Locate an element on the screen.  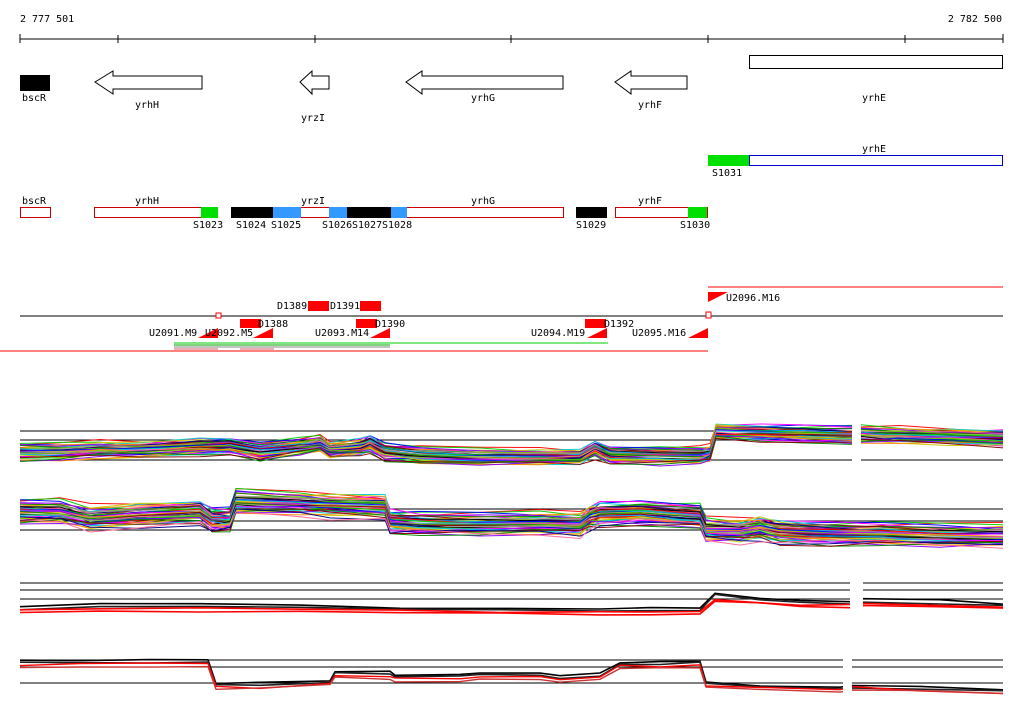
feature-U2096-marker is located at coordinates (718, 297).